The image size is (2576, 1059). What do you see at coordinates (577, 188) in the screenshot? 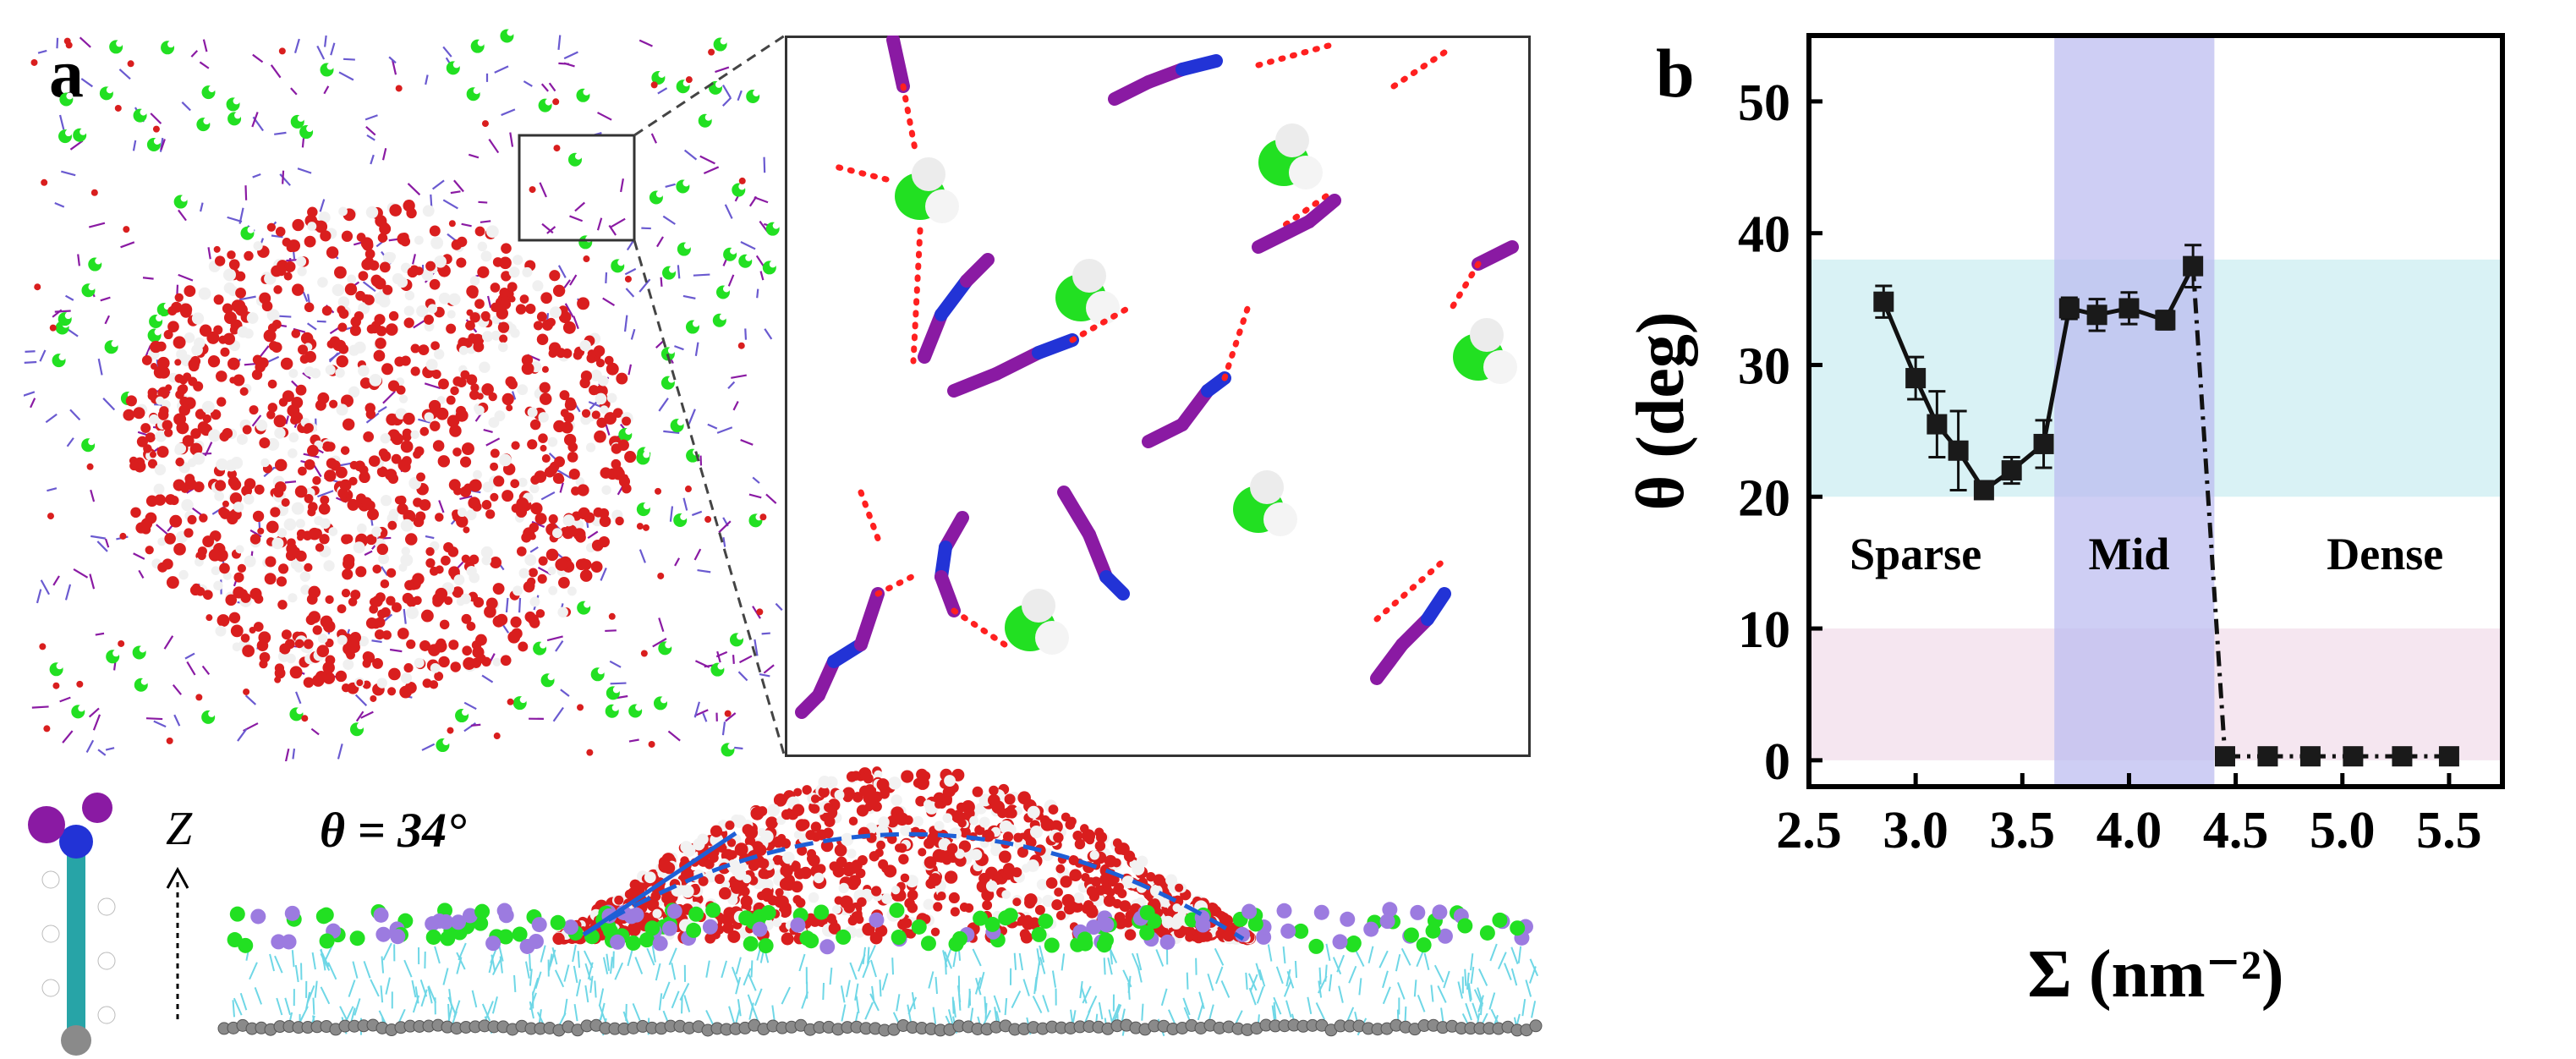
I see `zoom-source-box` at bounding box center [577, 188].